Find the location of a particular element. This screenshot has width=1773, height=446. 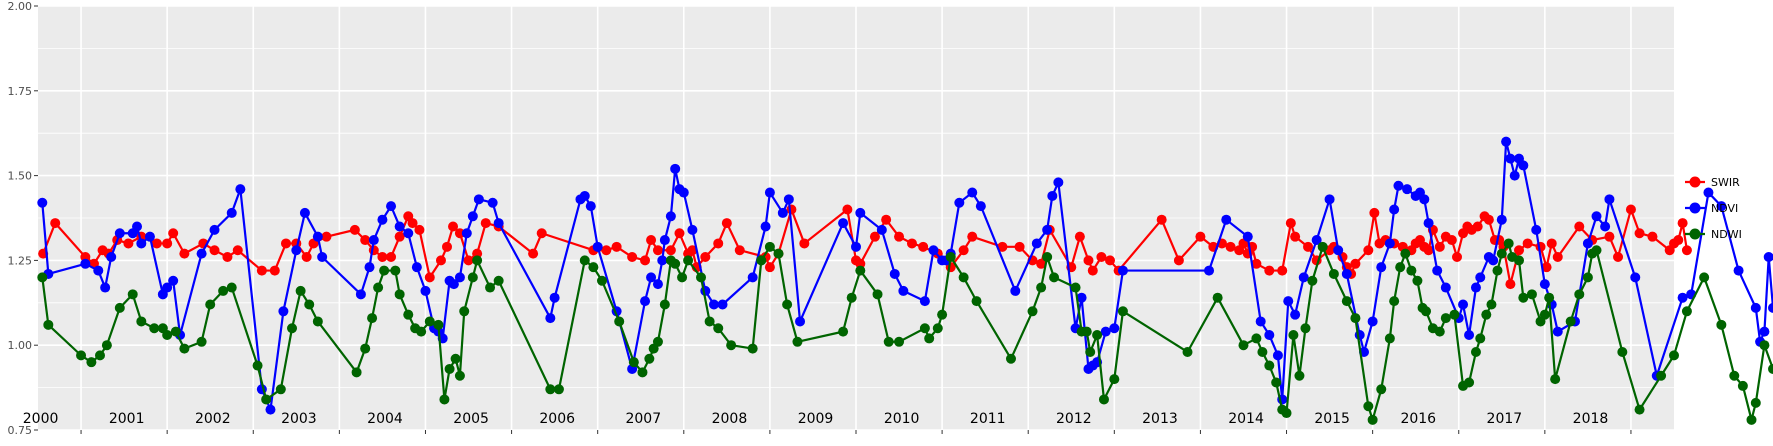

year-label: 2017 is located at coordinates (1505, 419).